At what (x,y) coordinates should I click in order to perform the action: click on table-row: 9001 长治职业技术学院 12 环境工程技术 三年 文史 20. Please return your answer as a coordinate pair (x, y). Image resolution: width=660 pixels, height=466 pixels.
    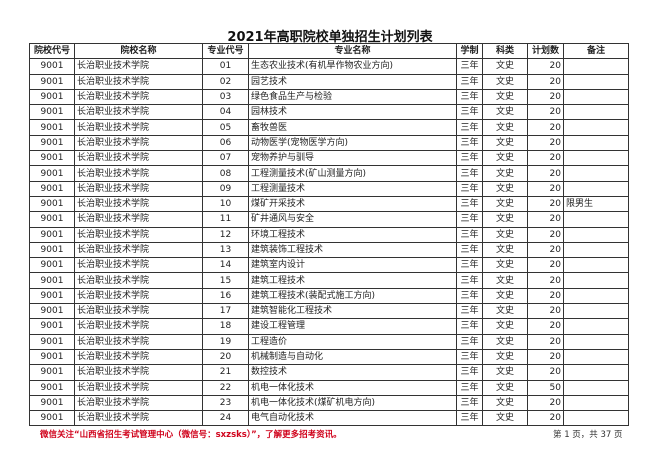
    Looking at the image, I should click on (329, 234).